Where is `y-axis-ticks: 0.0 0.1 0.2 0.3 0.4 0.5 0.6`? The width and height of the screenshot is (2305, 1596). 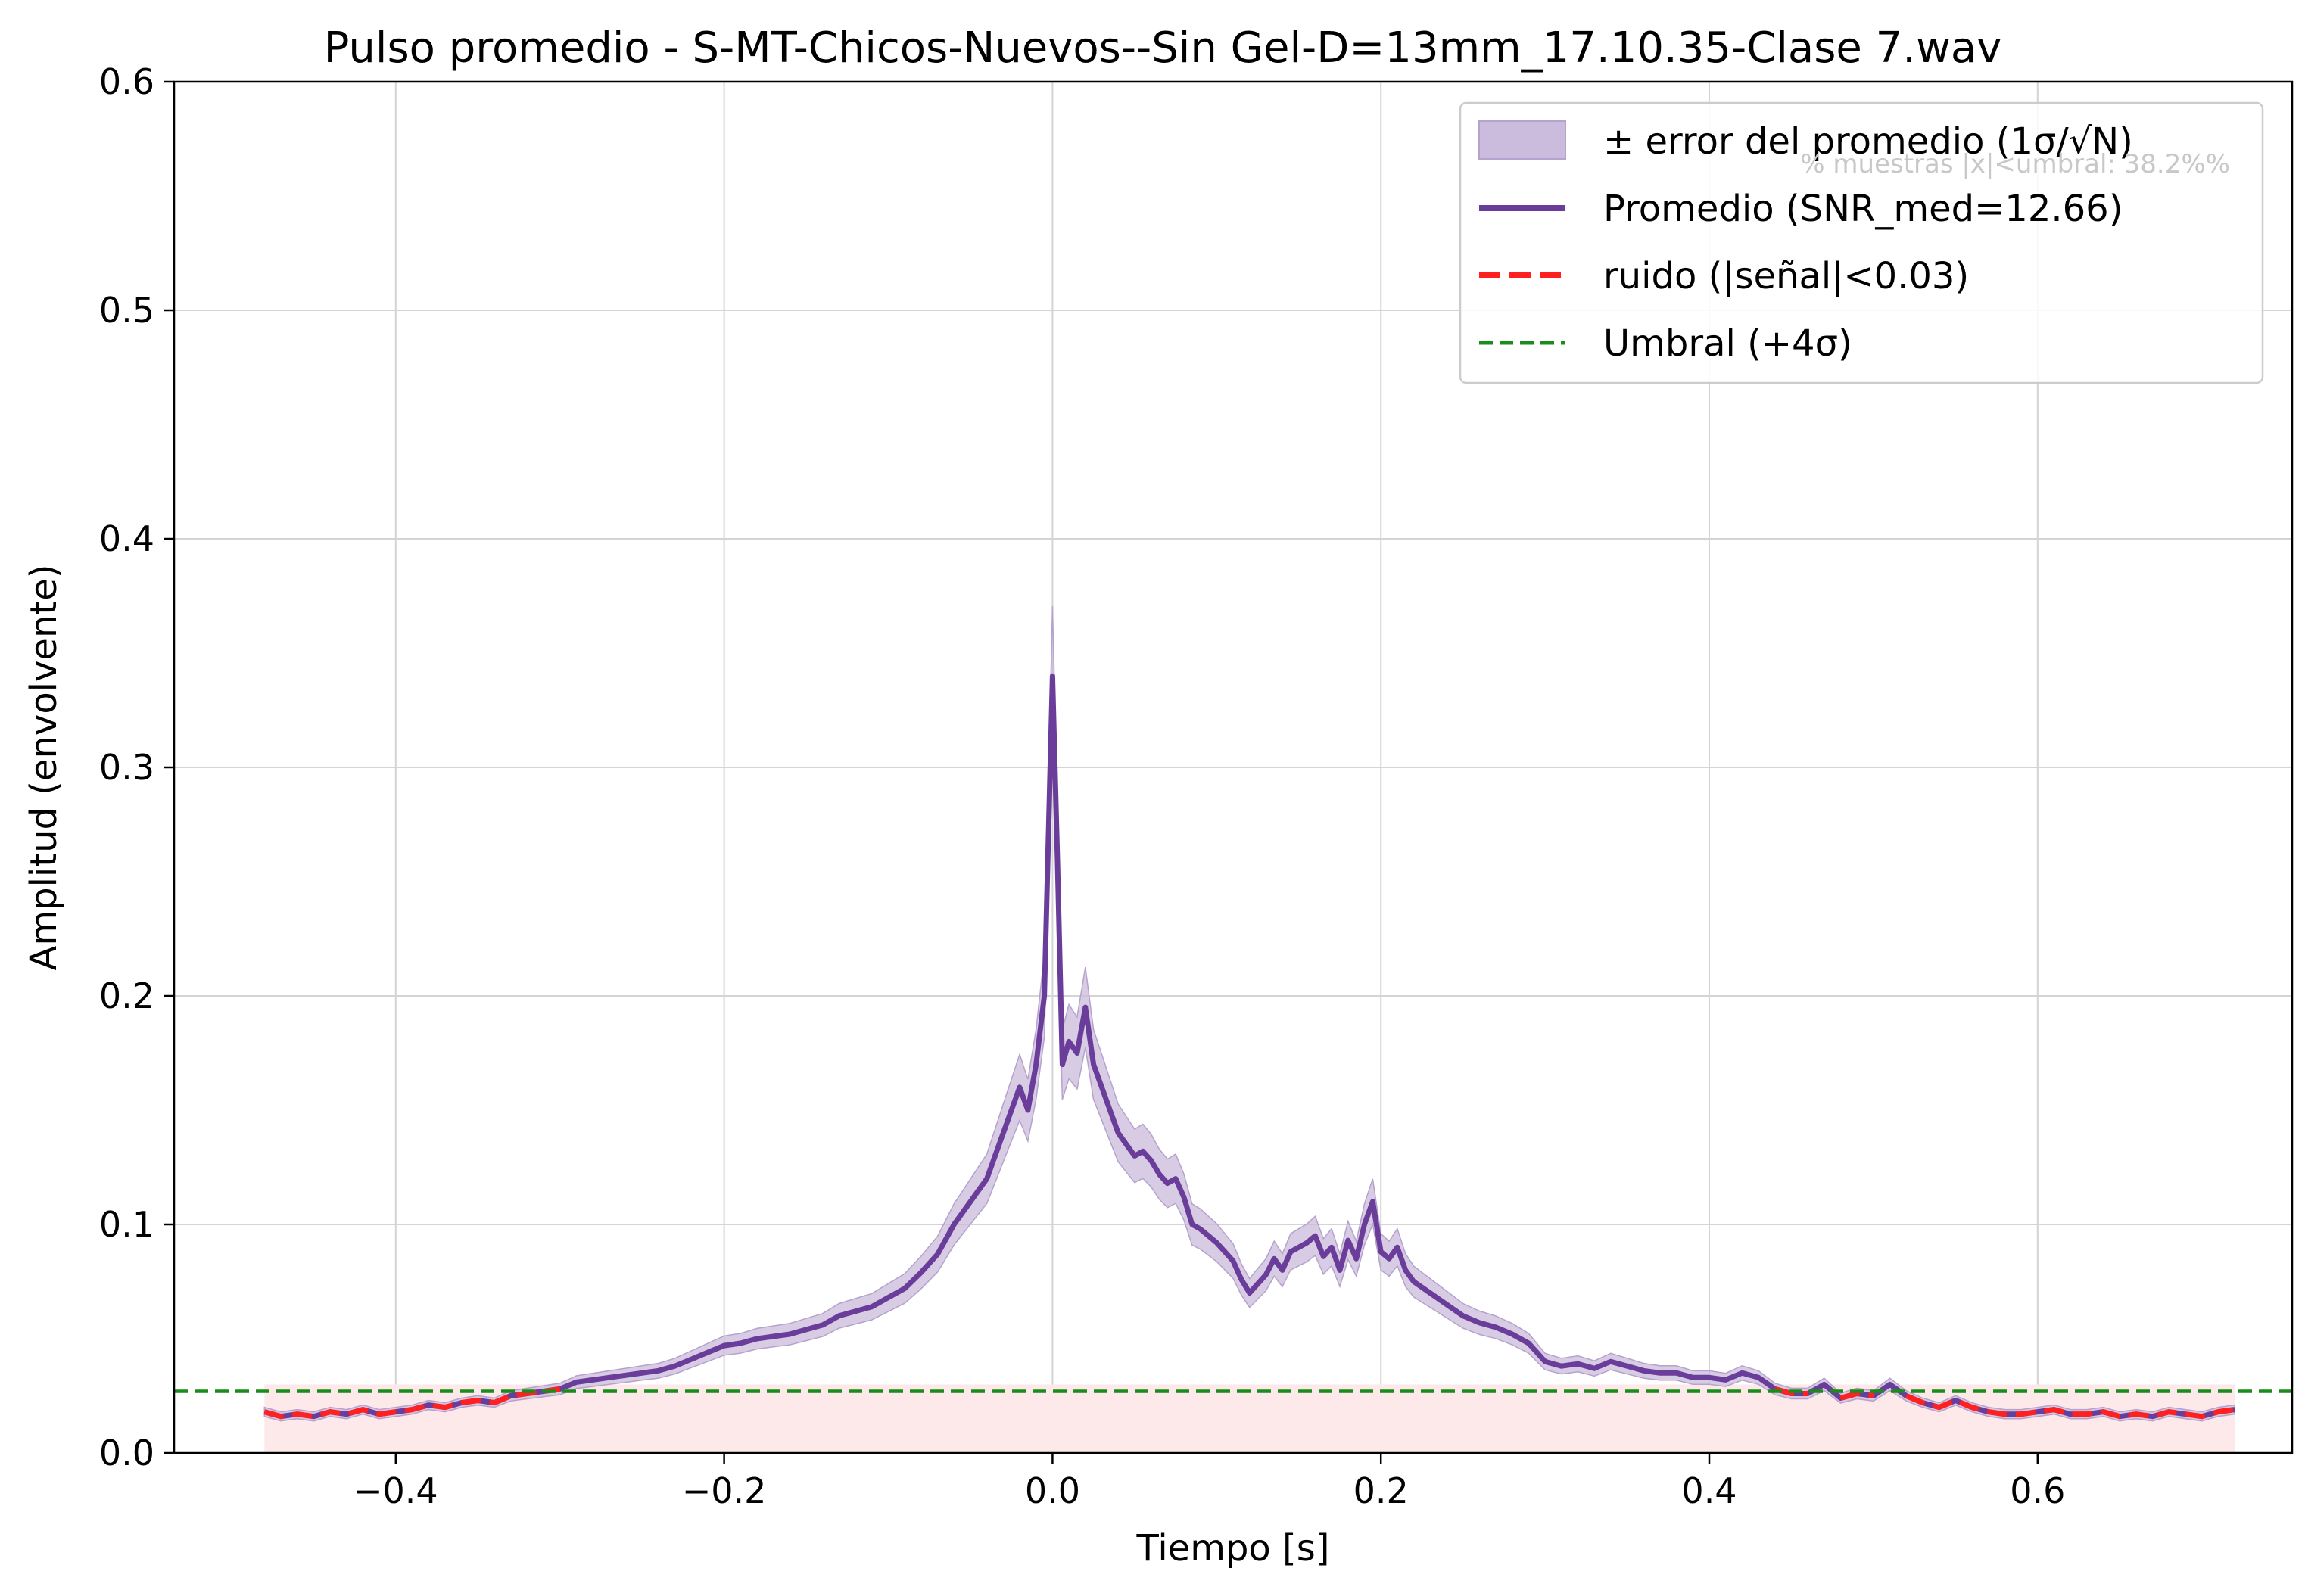
y-axis-ticks: 0.0 0.1 0.2 0.3 0.4 0.5 0.6 is located at coordinates (136, 767).